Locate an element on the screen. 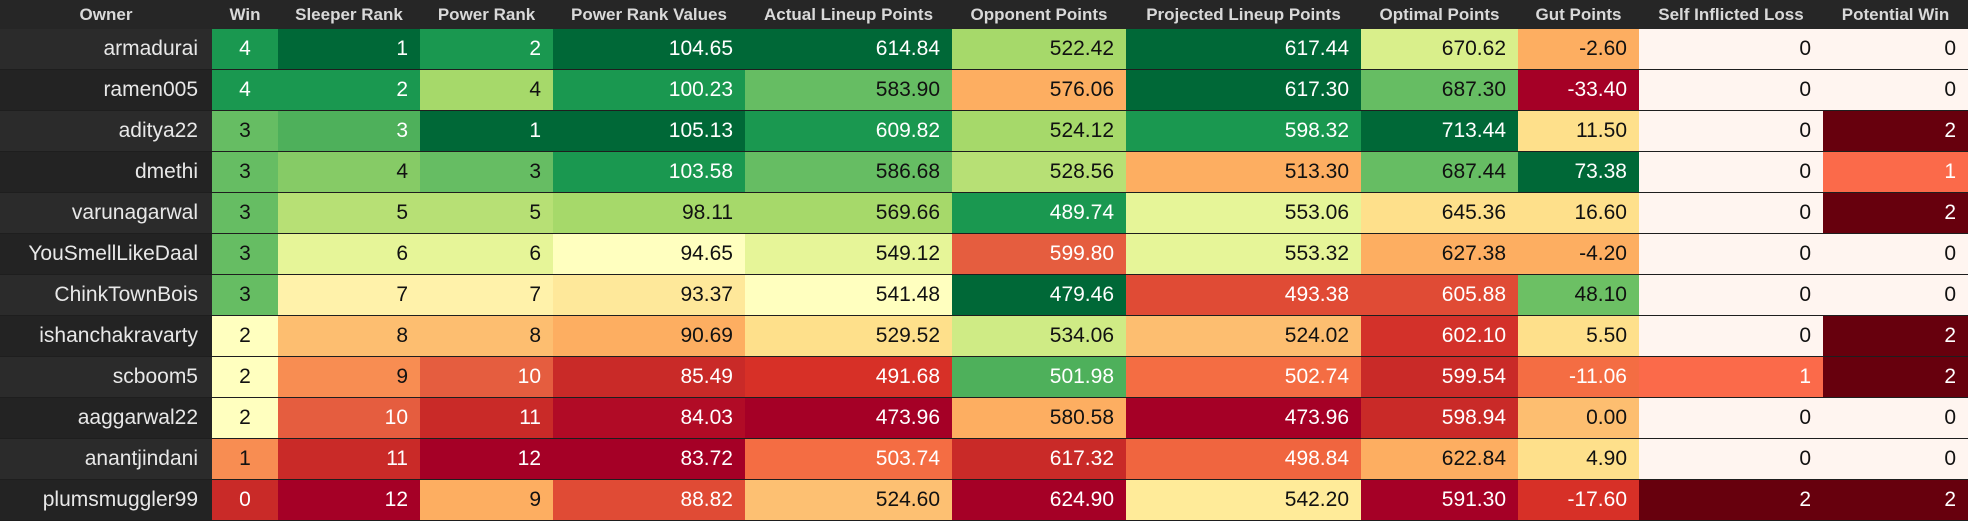 The width and height of the screenshot is (1968, 521). cell-optimal-points: 622.84 is located at coordinates (1439, 459).